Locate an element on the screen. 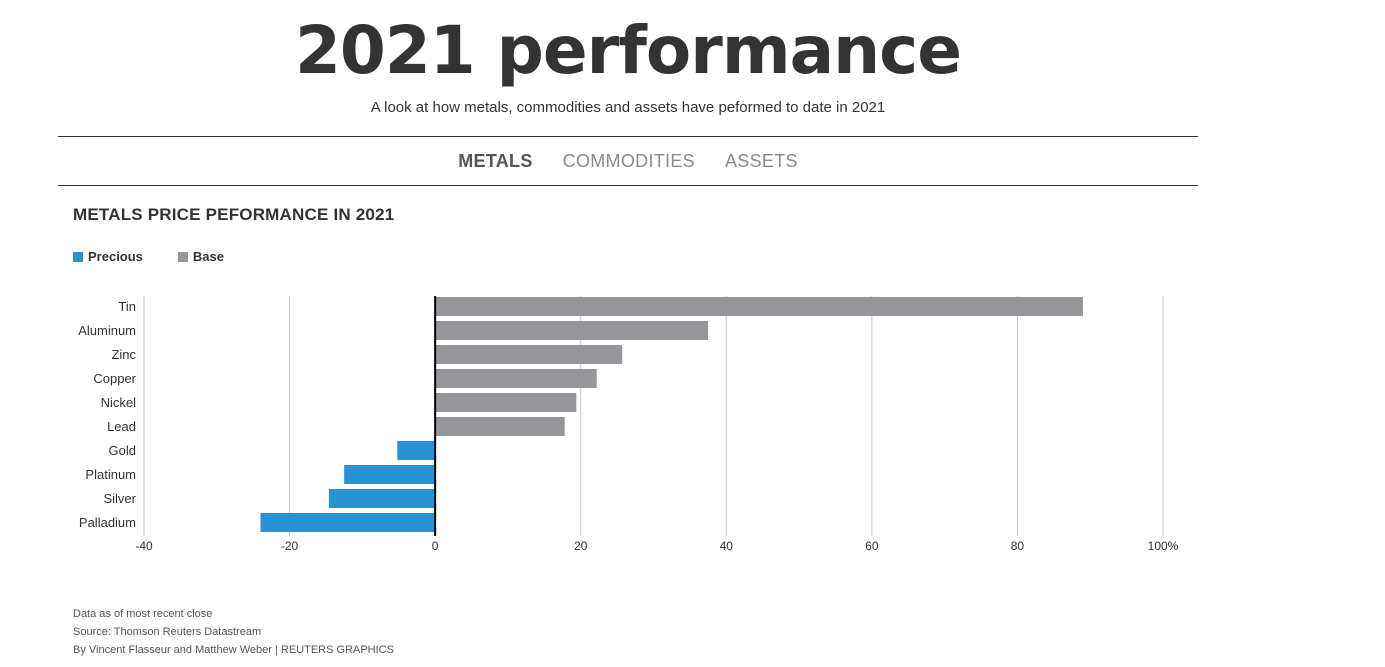 Image resolution: width=1385 pixels, height=667 pixels. tab-assets: ASSETS is located at coordinates (761, 160).